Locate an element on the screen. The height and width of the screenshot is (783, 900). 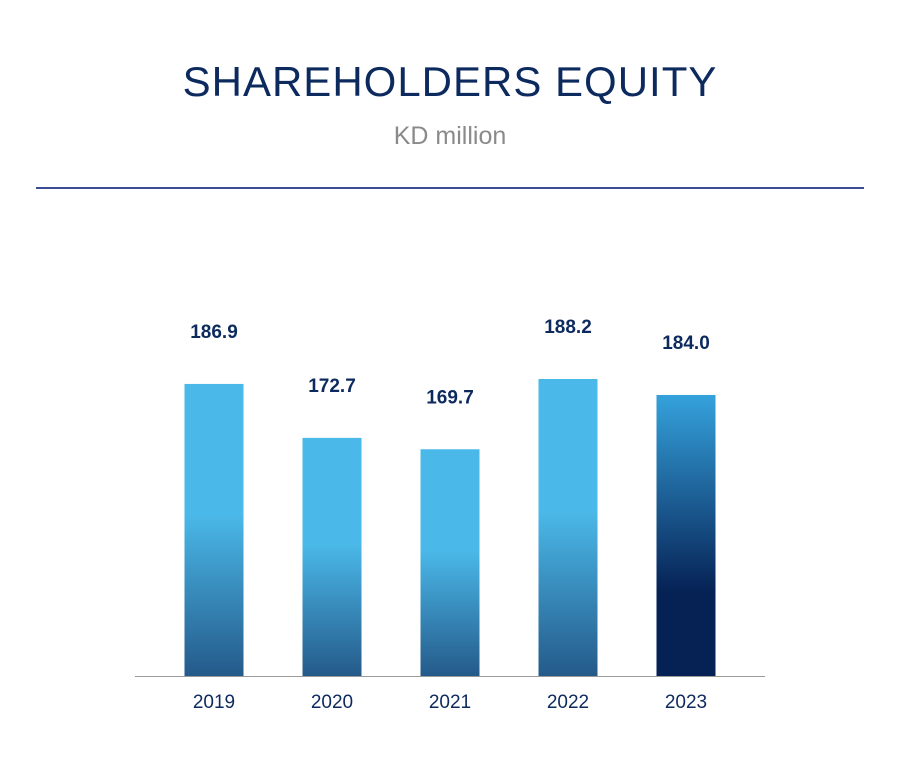
tick-label-2021: 2021 is located at coordinates (450, 702).